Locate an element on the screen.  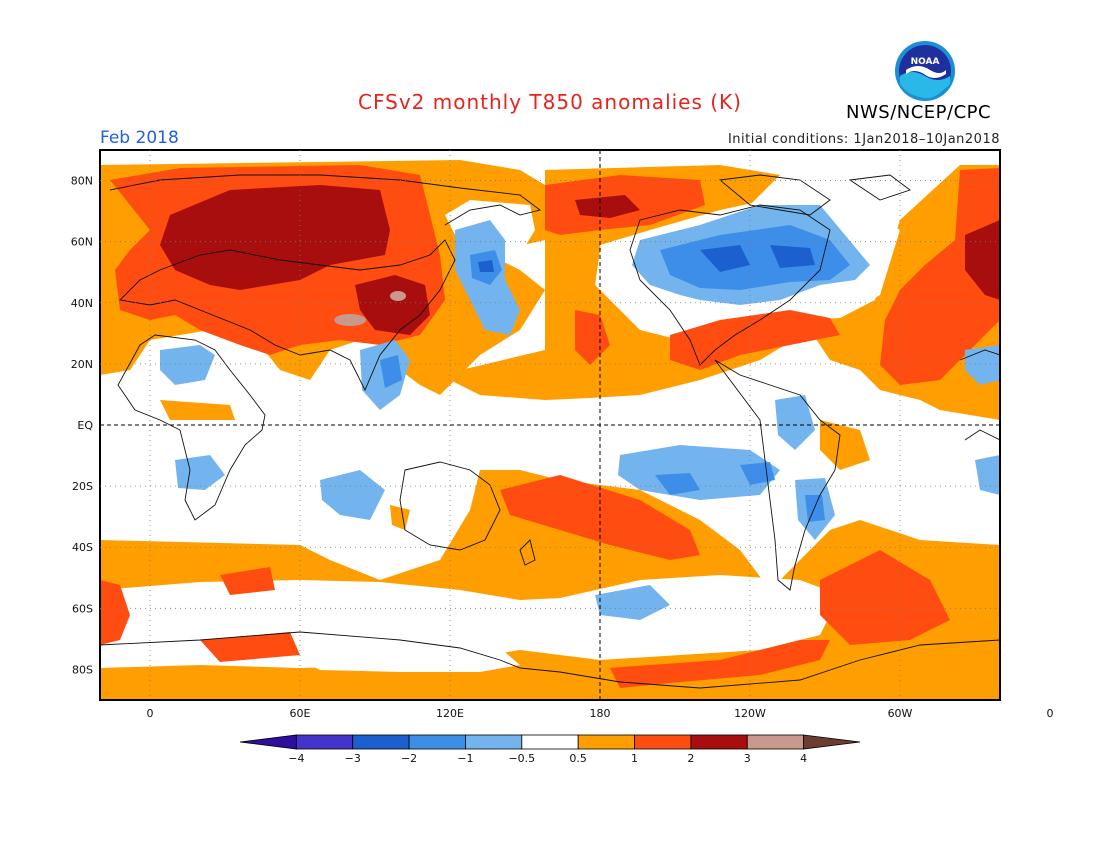
logo-text: NOAA is located at coordinates (925, 62).